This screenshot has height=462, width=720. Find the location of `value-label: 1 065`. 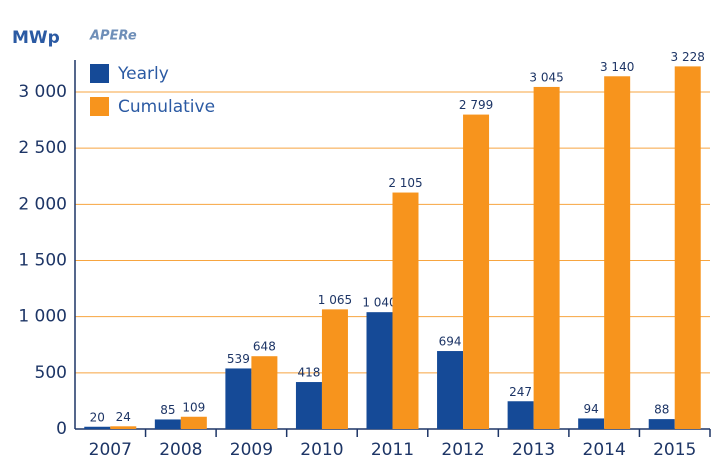

value-label: 1 065 is located at coordinates (335, 300).